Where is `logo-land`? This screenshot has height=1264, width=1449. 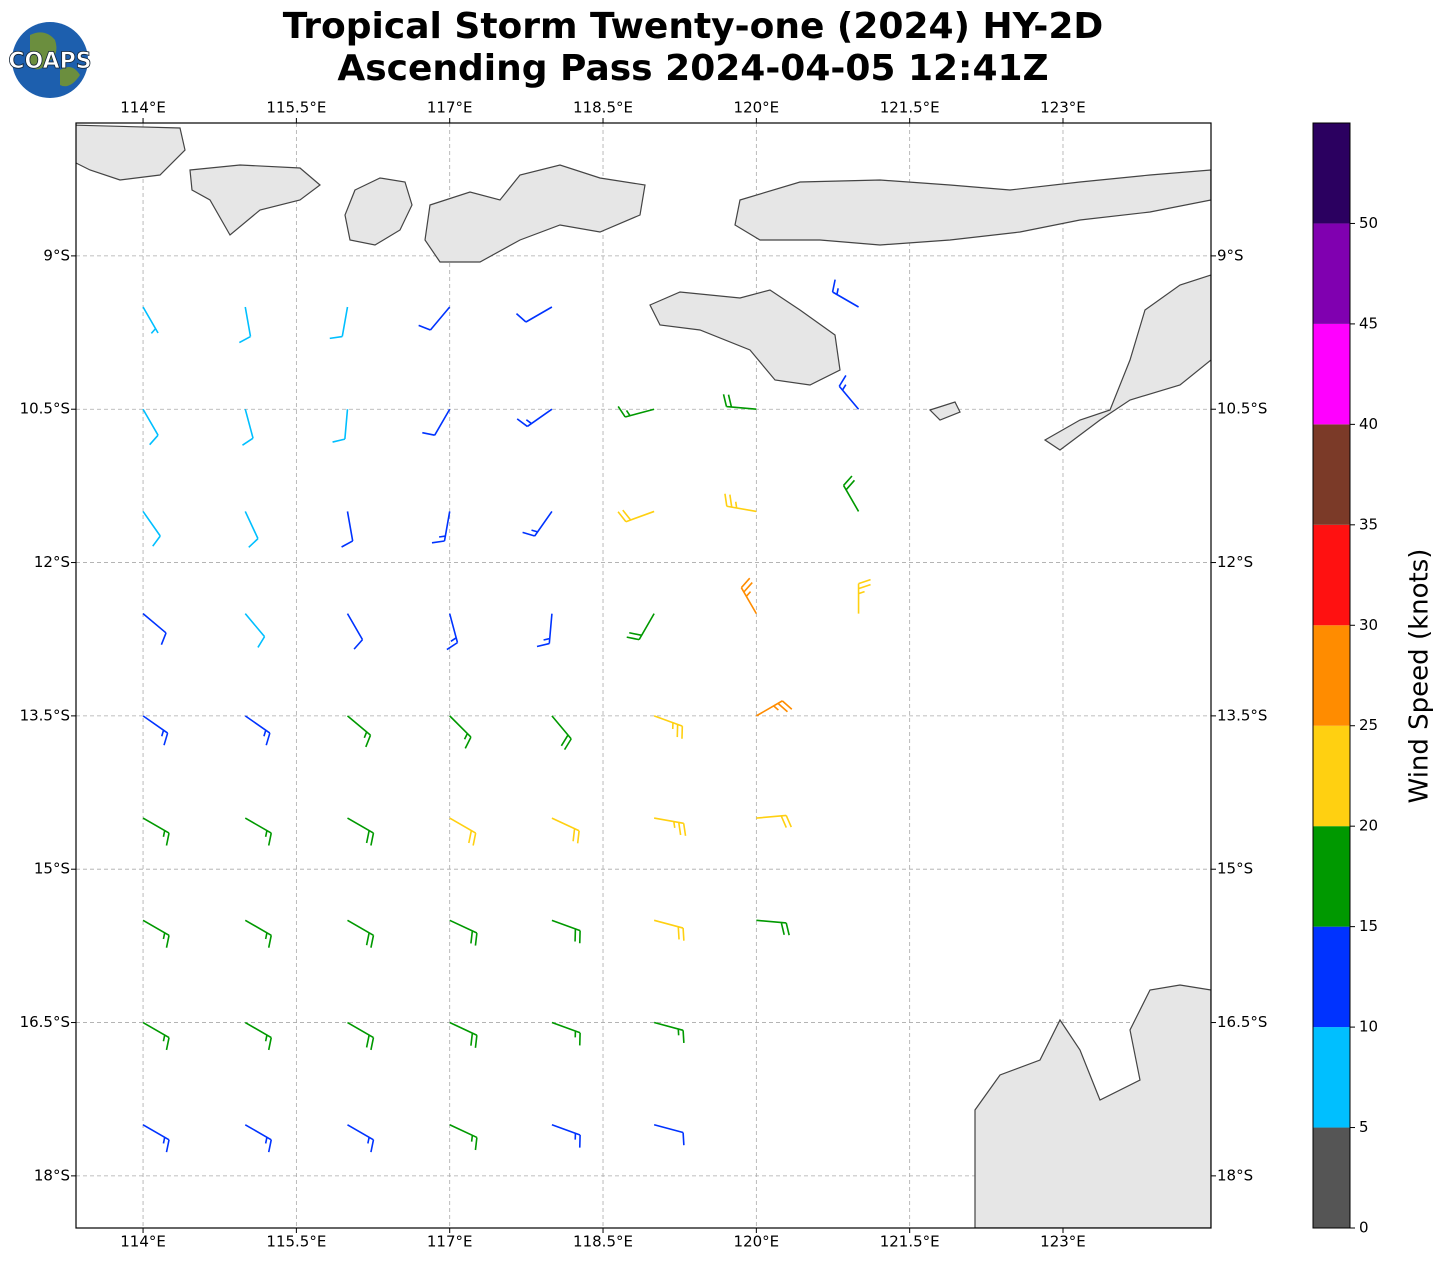
logo-land is located at coordinates (55, 59).